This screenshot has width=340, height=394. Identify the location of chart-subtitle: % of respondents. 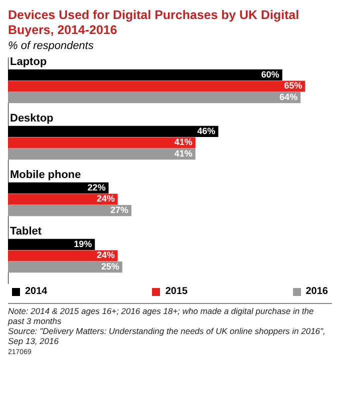
(51, 46).